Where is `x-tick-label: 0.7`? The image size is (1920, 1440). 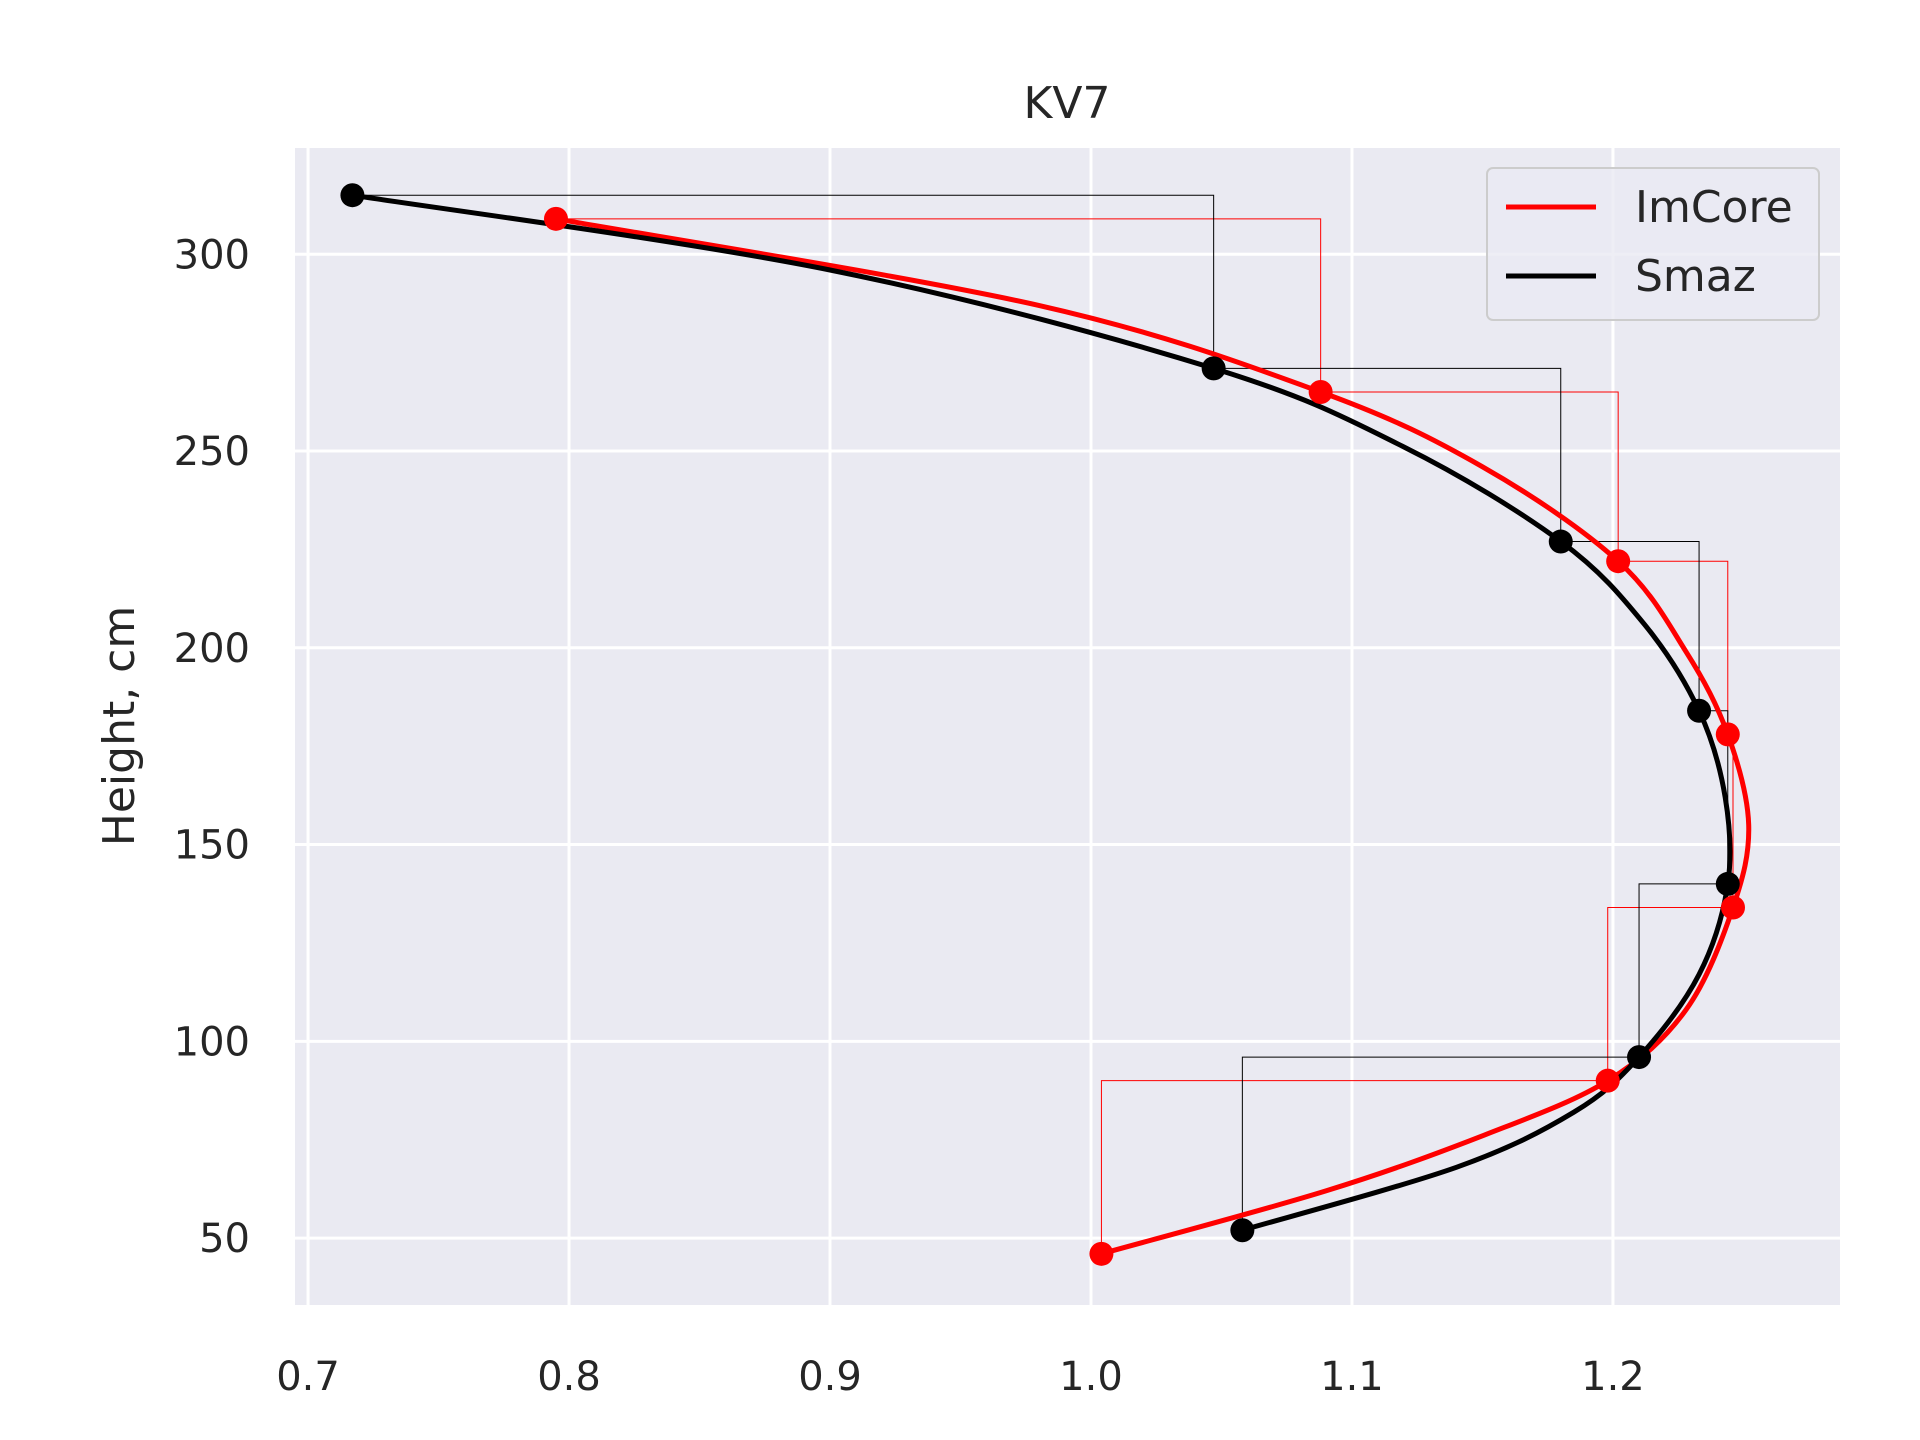 x-tick-label: 0.7 is located at coordinates (308, 1377).